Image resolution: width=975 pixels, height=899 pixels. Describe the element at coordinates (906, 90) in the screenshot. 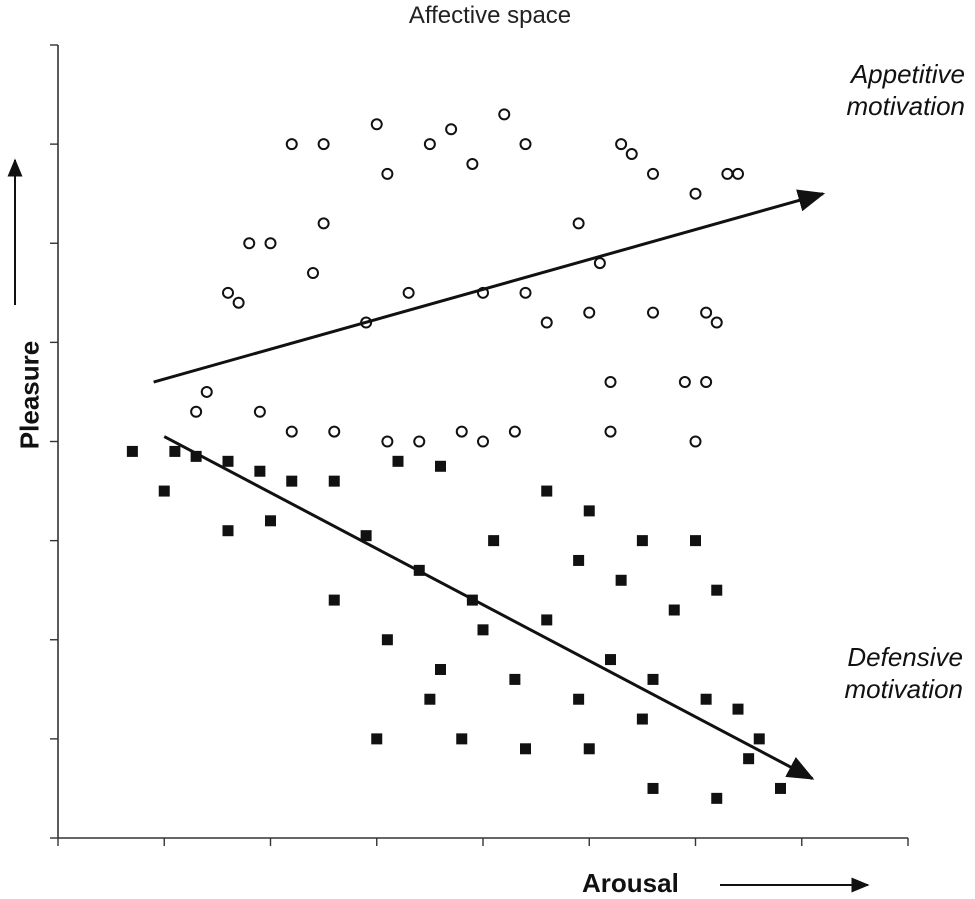

I see `appetitive-annotation: Appetitive motivation` at that location.